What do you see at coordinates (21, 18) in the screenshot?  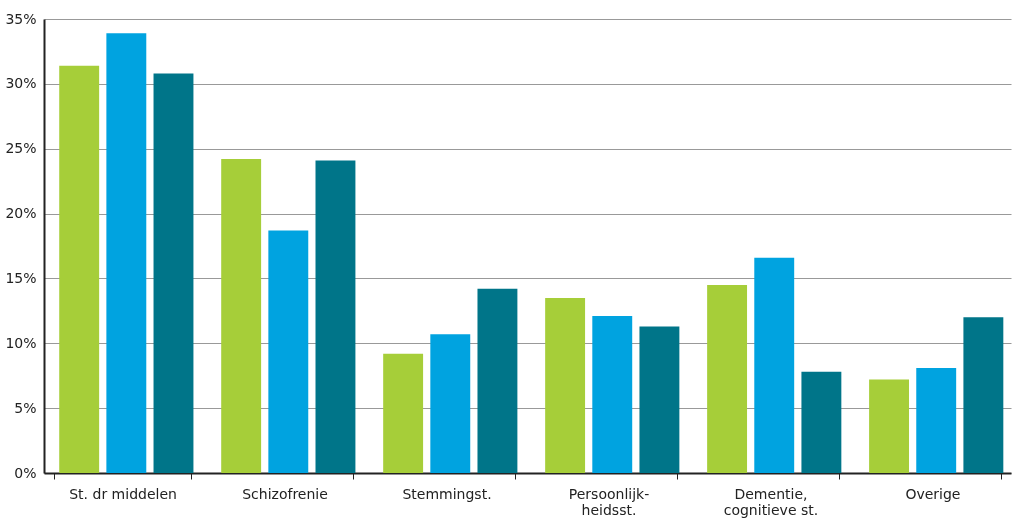 I see `y-tick-label: 35%` at bounding box center [21, 18].